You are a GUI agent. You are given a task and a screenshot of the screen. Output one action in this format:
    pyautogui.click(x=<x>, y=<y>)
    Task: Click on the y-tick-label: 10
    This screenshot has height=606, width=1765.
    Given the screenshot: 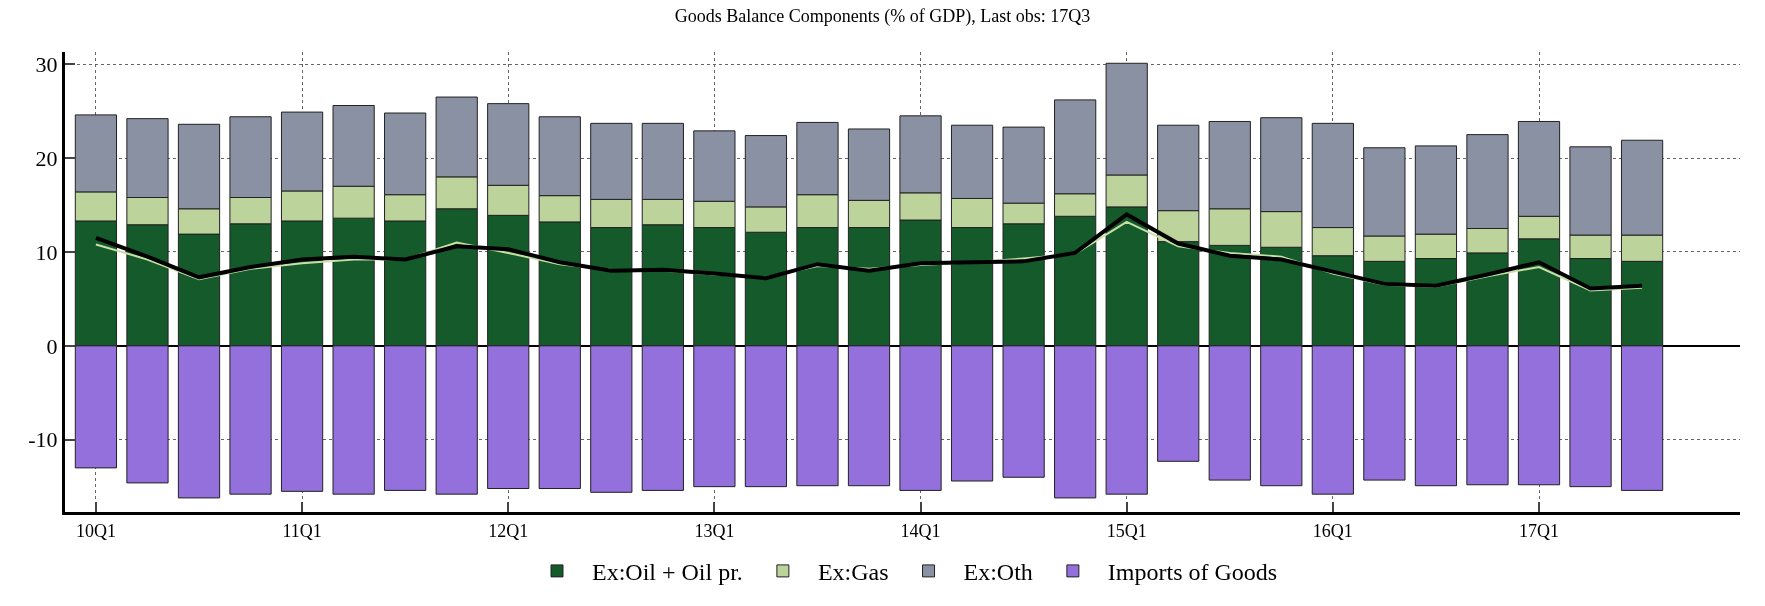 What is the action you would take?
    pyautogui.click(x=46, y=252)
    